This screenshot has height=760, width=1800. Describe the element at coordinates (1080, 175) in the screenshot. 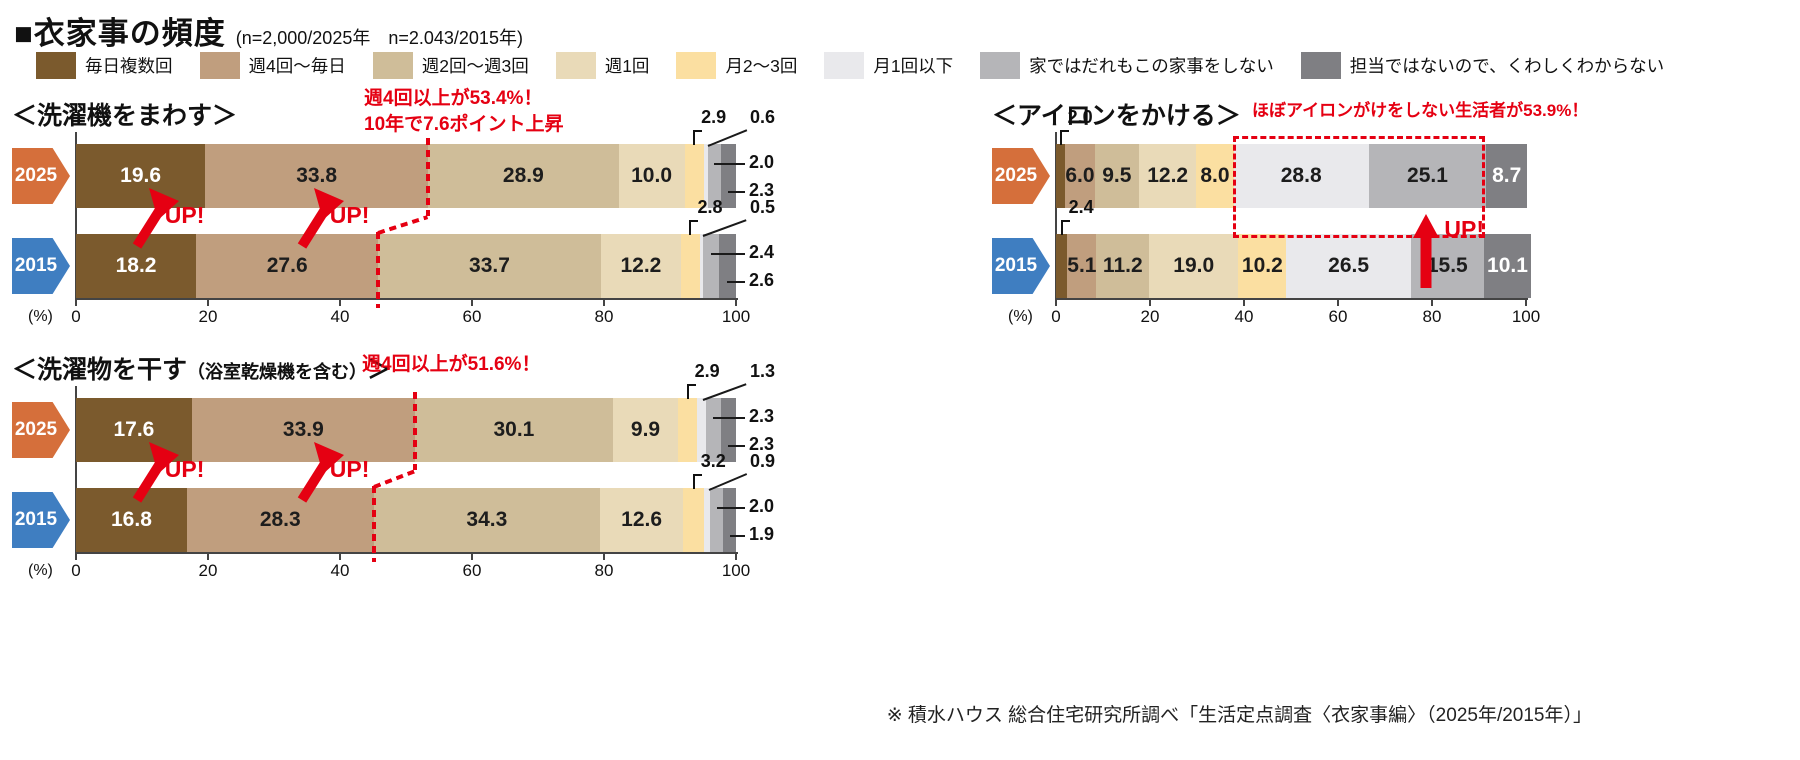

I see `segment-value: 6.0` at that location.